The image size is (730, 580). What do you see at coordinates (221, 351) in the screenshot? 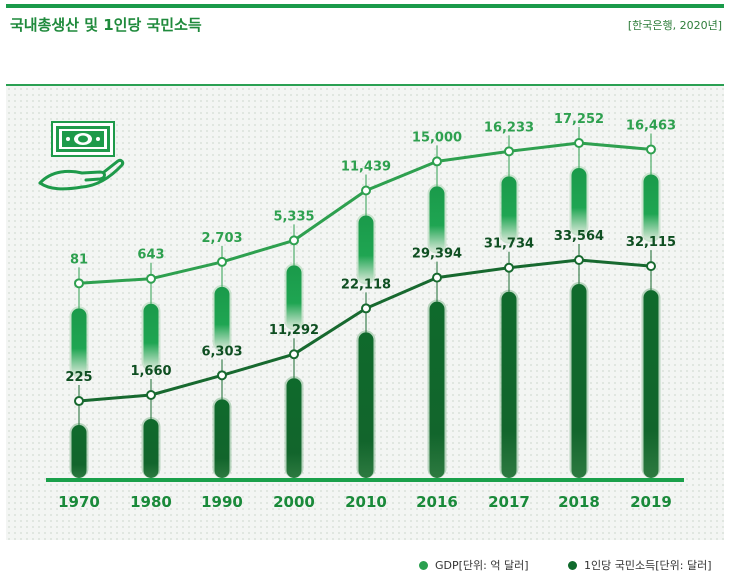
I see `gni-value-label: 6,303` at bounding box center [221, 351].